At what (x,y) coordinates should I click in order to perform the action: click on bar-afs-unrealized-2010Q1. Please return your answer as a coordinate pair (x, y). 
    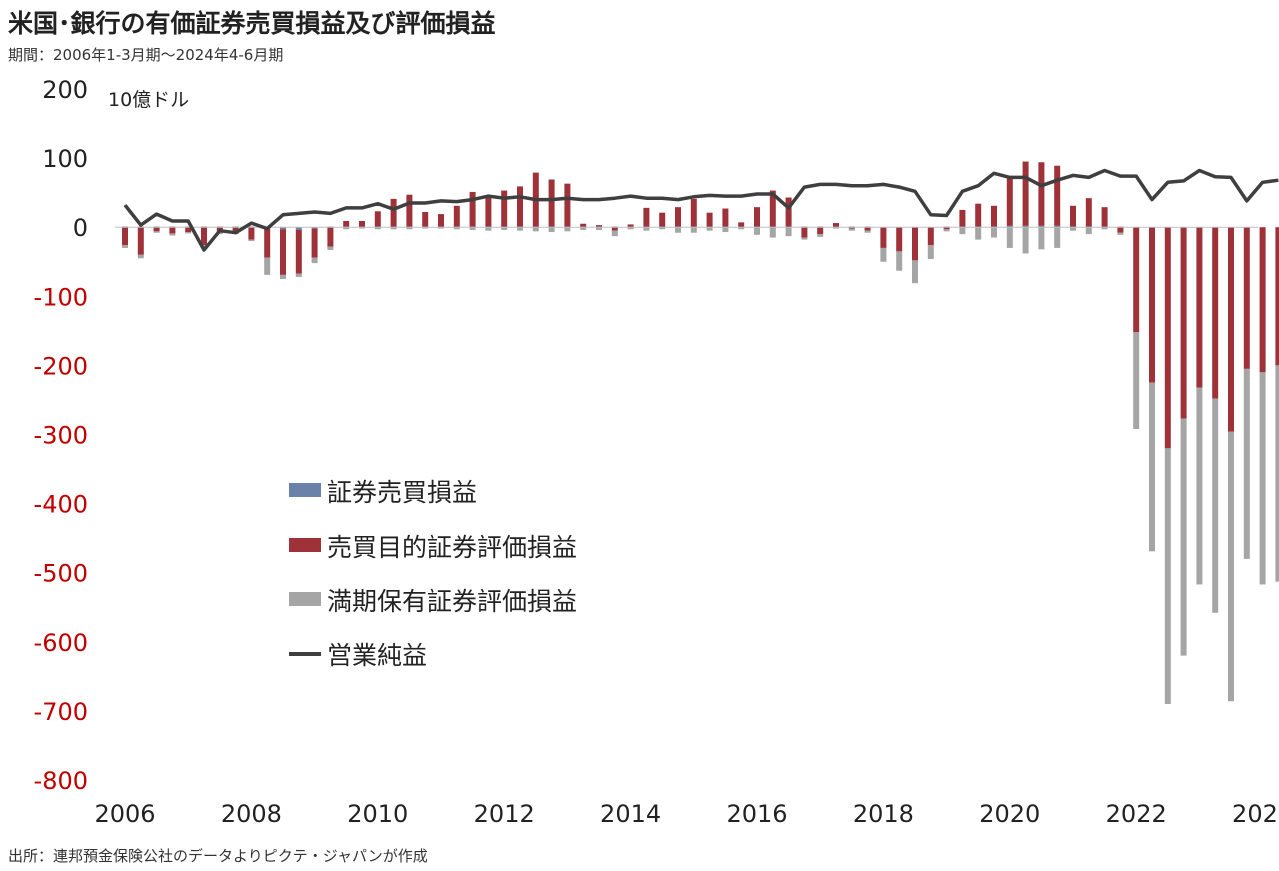
    Looking at the image, I should click on (377, 219).